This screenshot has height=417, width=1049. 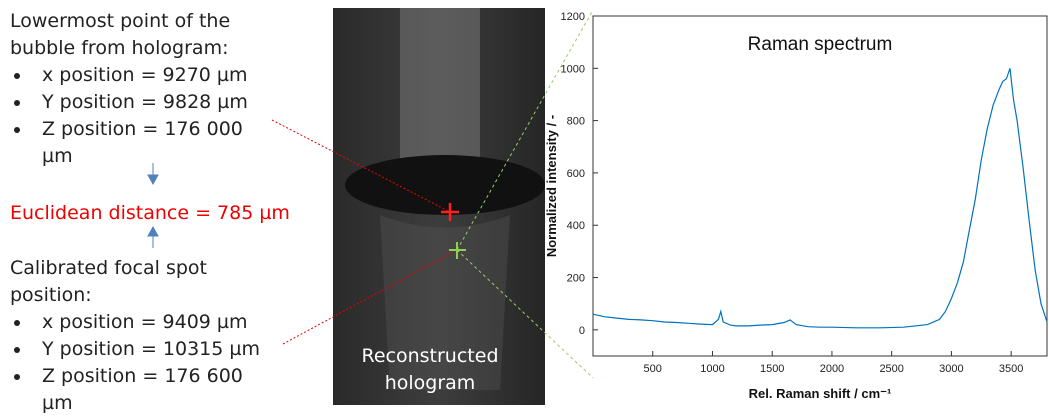 What do you see at coordinates (153, 349) in the screenshot?
I see `list-item: Y position = 10315 µm` at bounding box center [153, 349].